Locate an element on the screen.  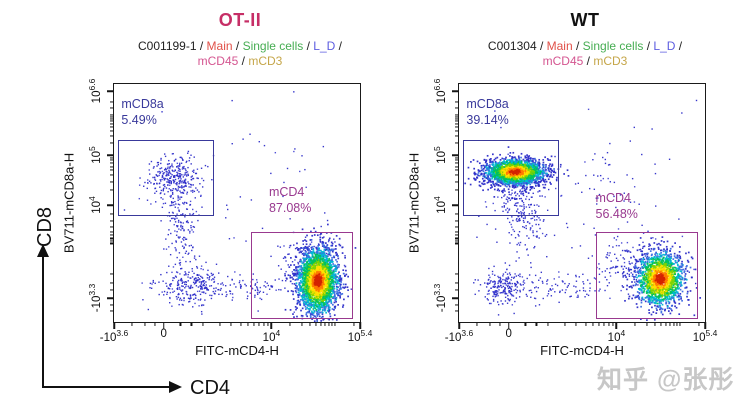
gate-name: mCD8a is located at coordinates (142, 103).